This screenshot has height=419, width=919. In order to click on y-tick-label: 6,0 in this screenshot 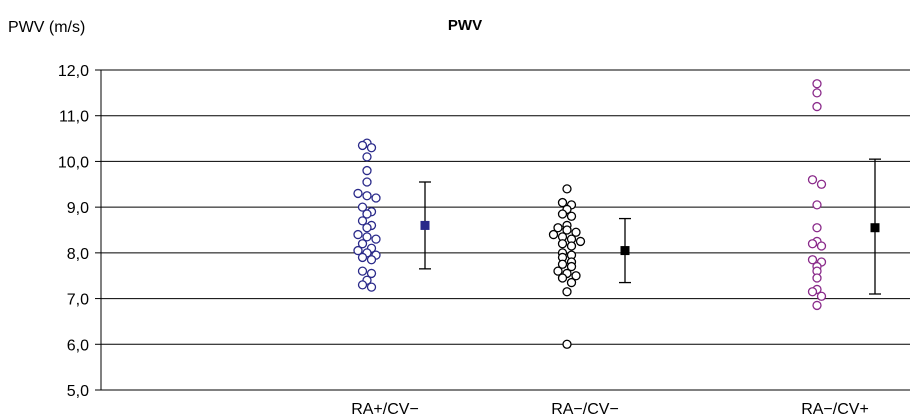, I will do `click(78, 345)`.